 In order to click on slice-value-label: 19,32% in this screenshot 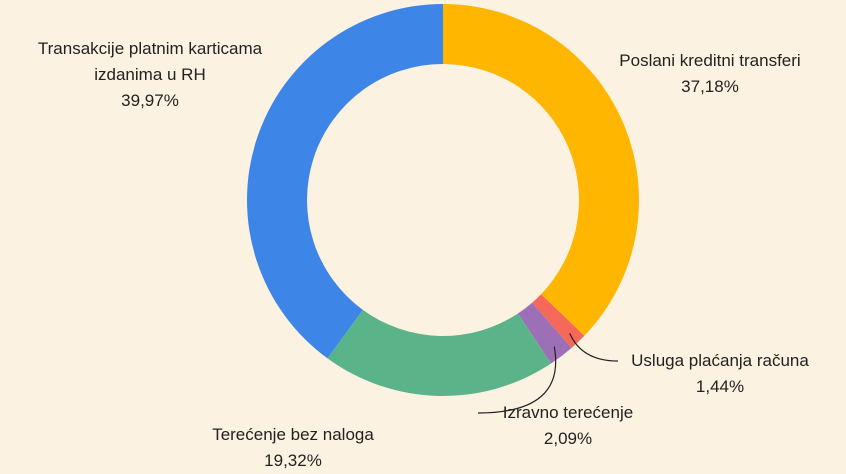, I will do `click(293, 460)`.